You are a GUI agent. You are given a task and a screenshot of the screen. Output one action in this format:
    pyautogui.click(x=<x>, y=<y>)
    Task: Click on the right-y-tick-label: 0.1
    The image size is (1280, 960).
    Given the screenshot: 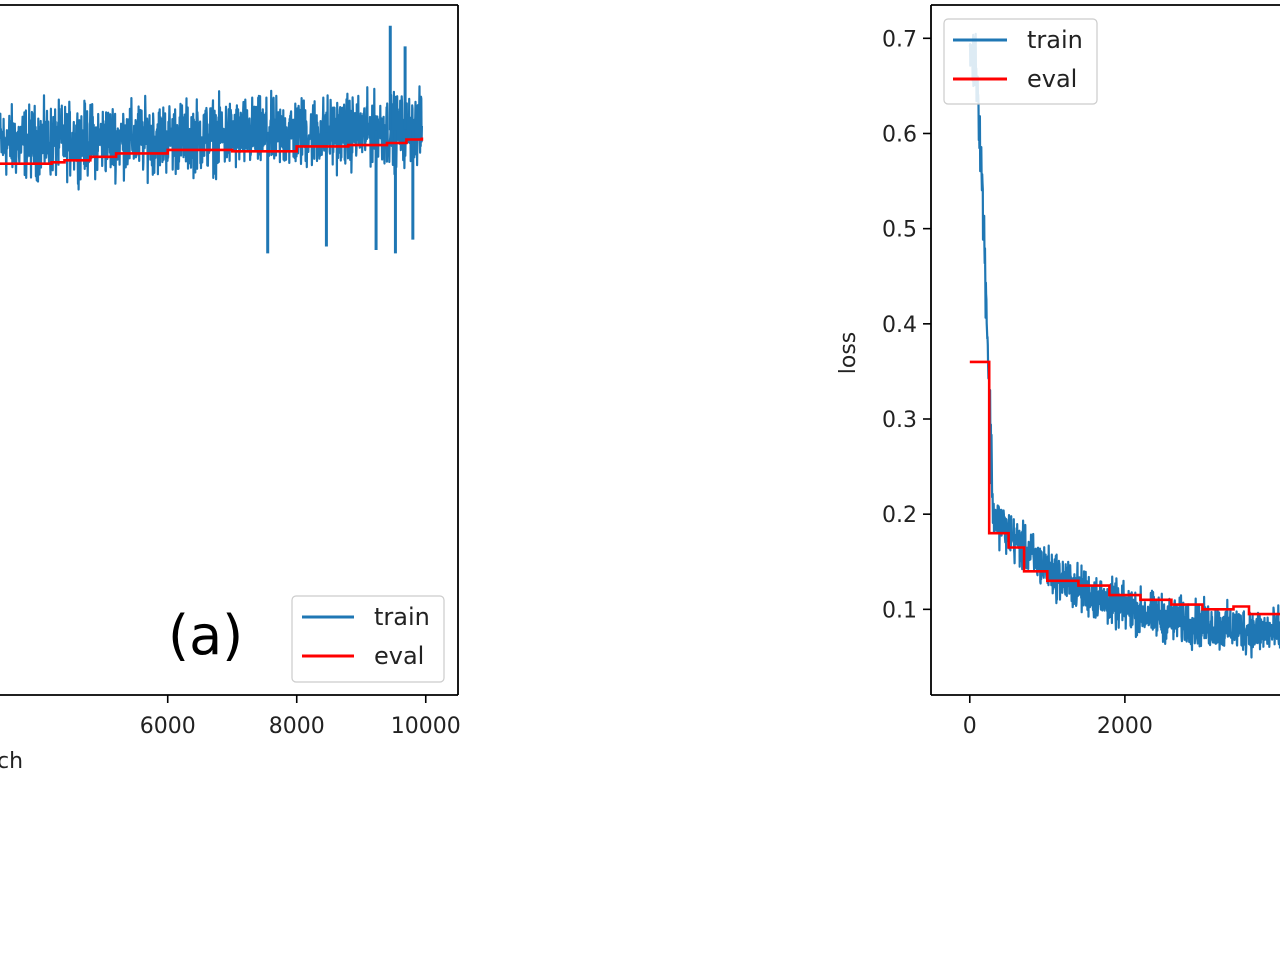 What is the action you would take?
    pyautogui.click(x=899, y=610)
    